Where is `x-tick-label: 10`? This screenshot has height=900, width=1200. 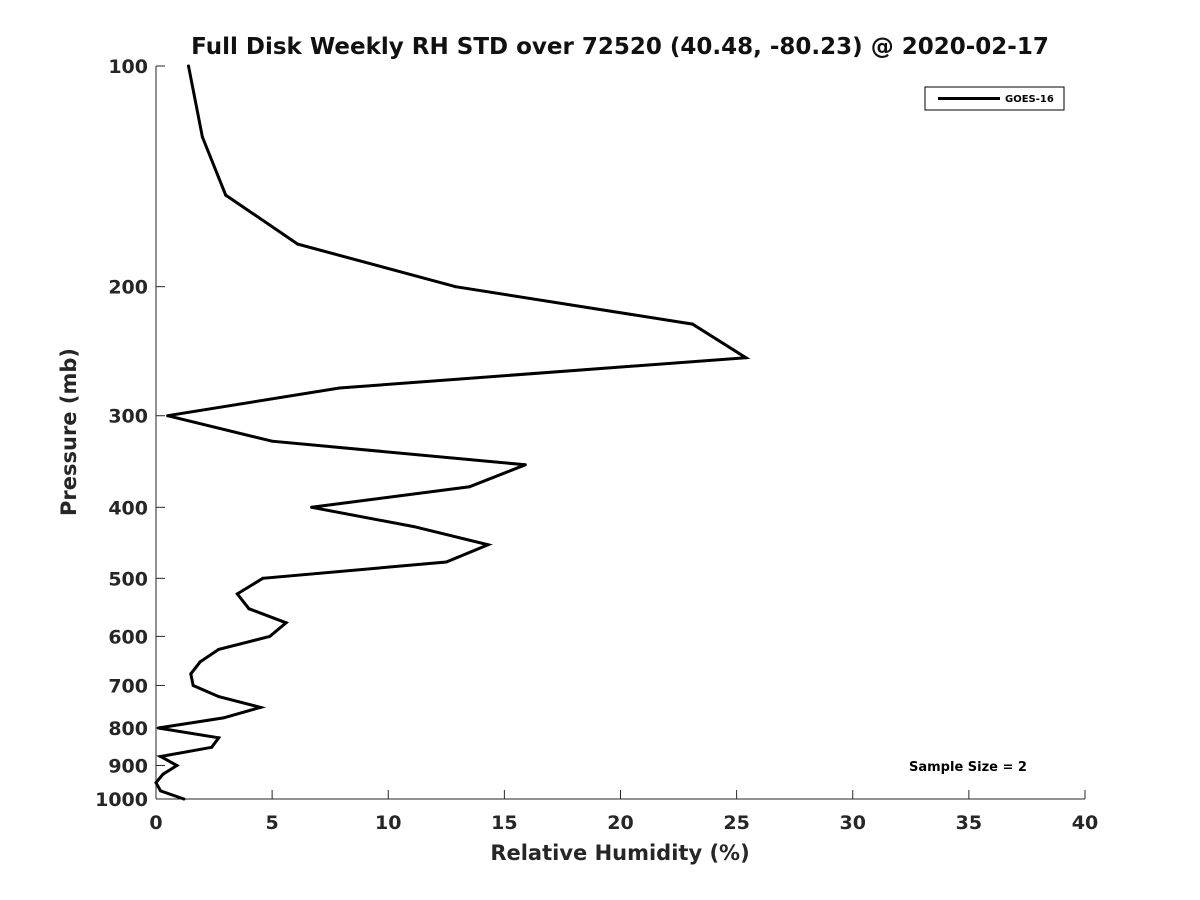
x-tick-label: 10 is located at coordinates (388, 823).